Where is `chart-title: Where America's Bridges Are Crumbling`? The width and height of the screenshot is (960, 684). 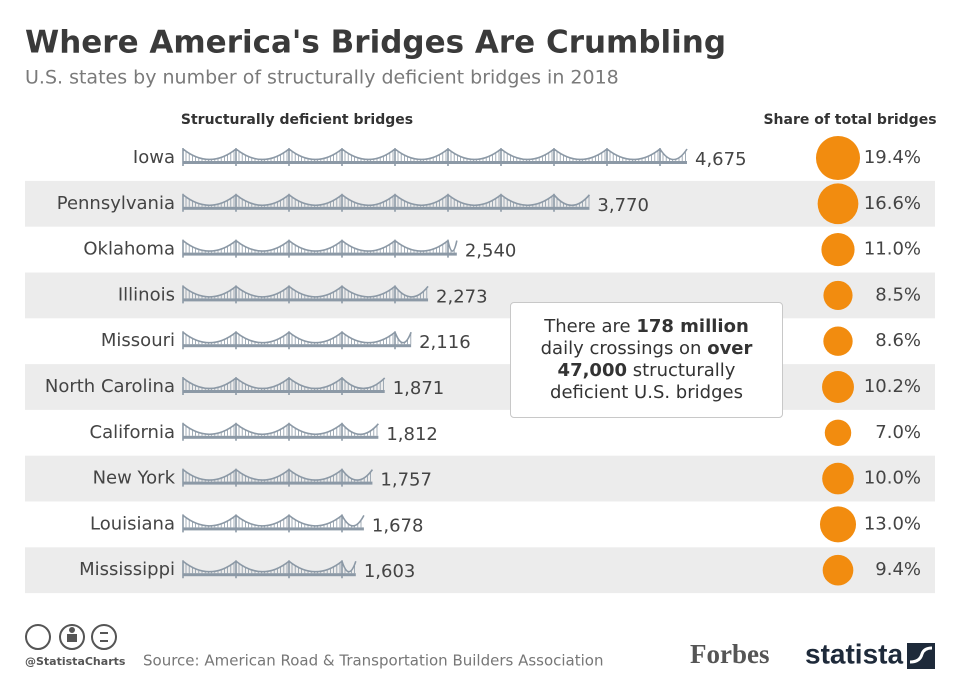 chart-title: Where America's Bridges Are Crumbling is located at coordinates (375, 43).